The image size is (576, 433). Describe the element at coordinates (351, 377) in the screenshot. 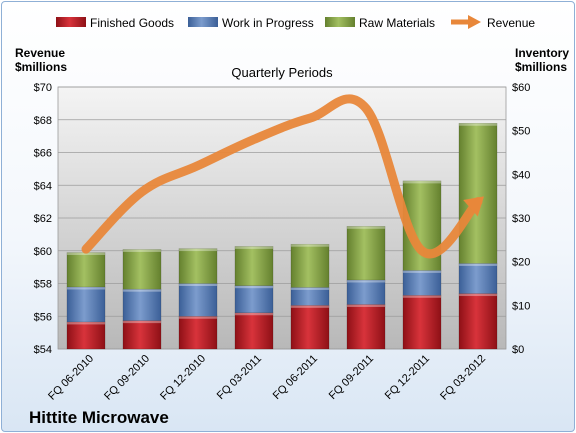

I see `x-tick-label: FQ 09-2011` at that location.